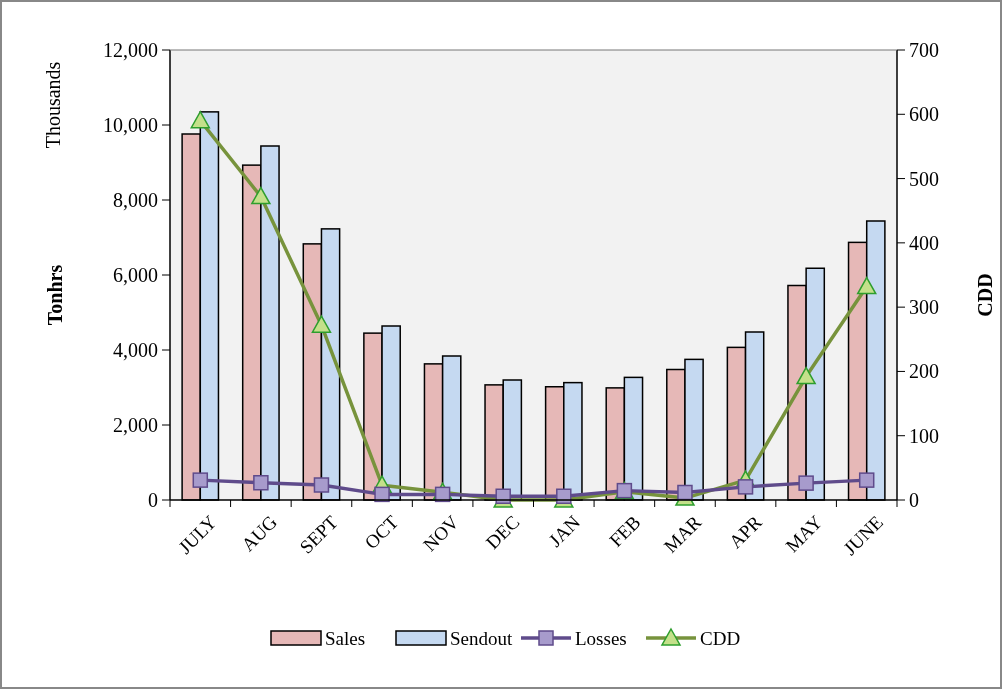  What do you see at coordinates (745, 532) in the screenshot?
I see `x-tick-label: APR` at bounding box center [745, 532].